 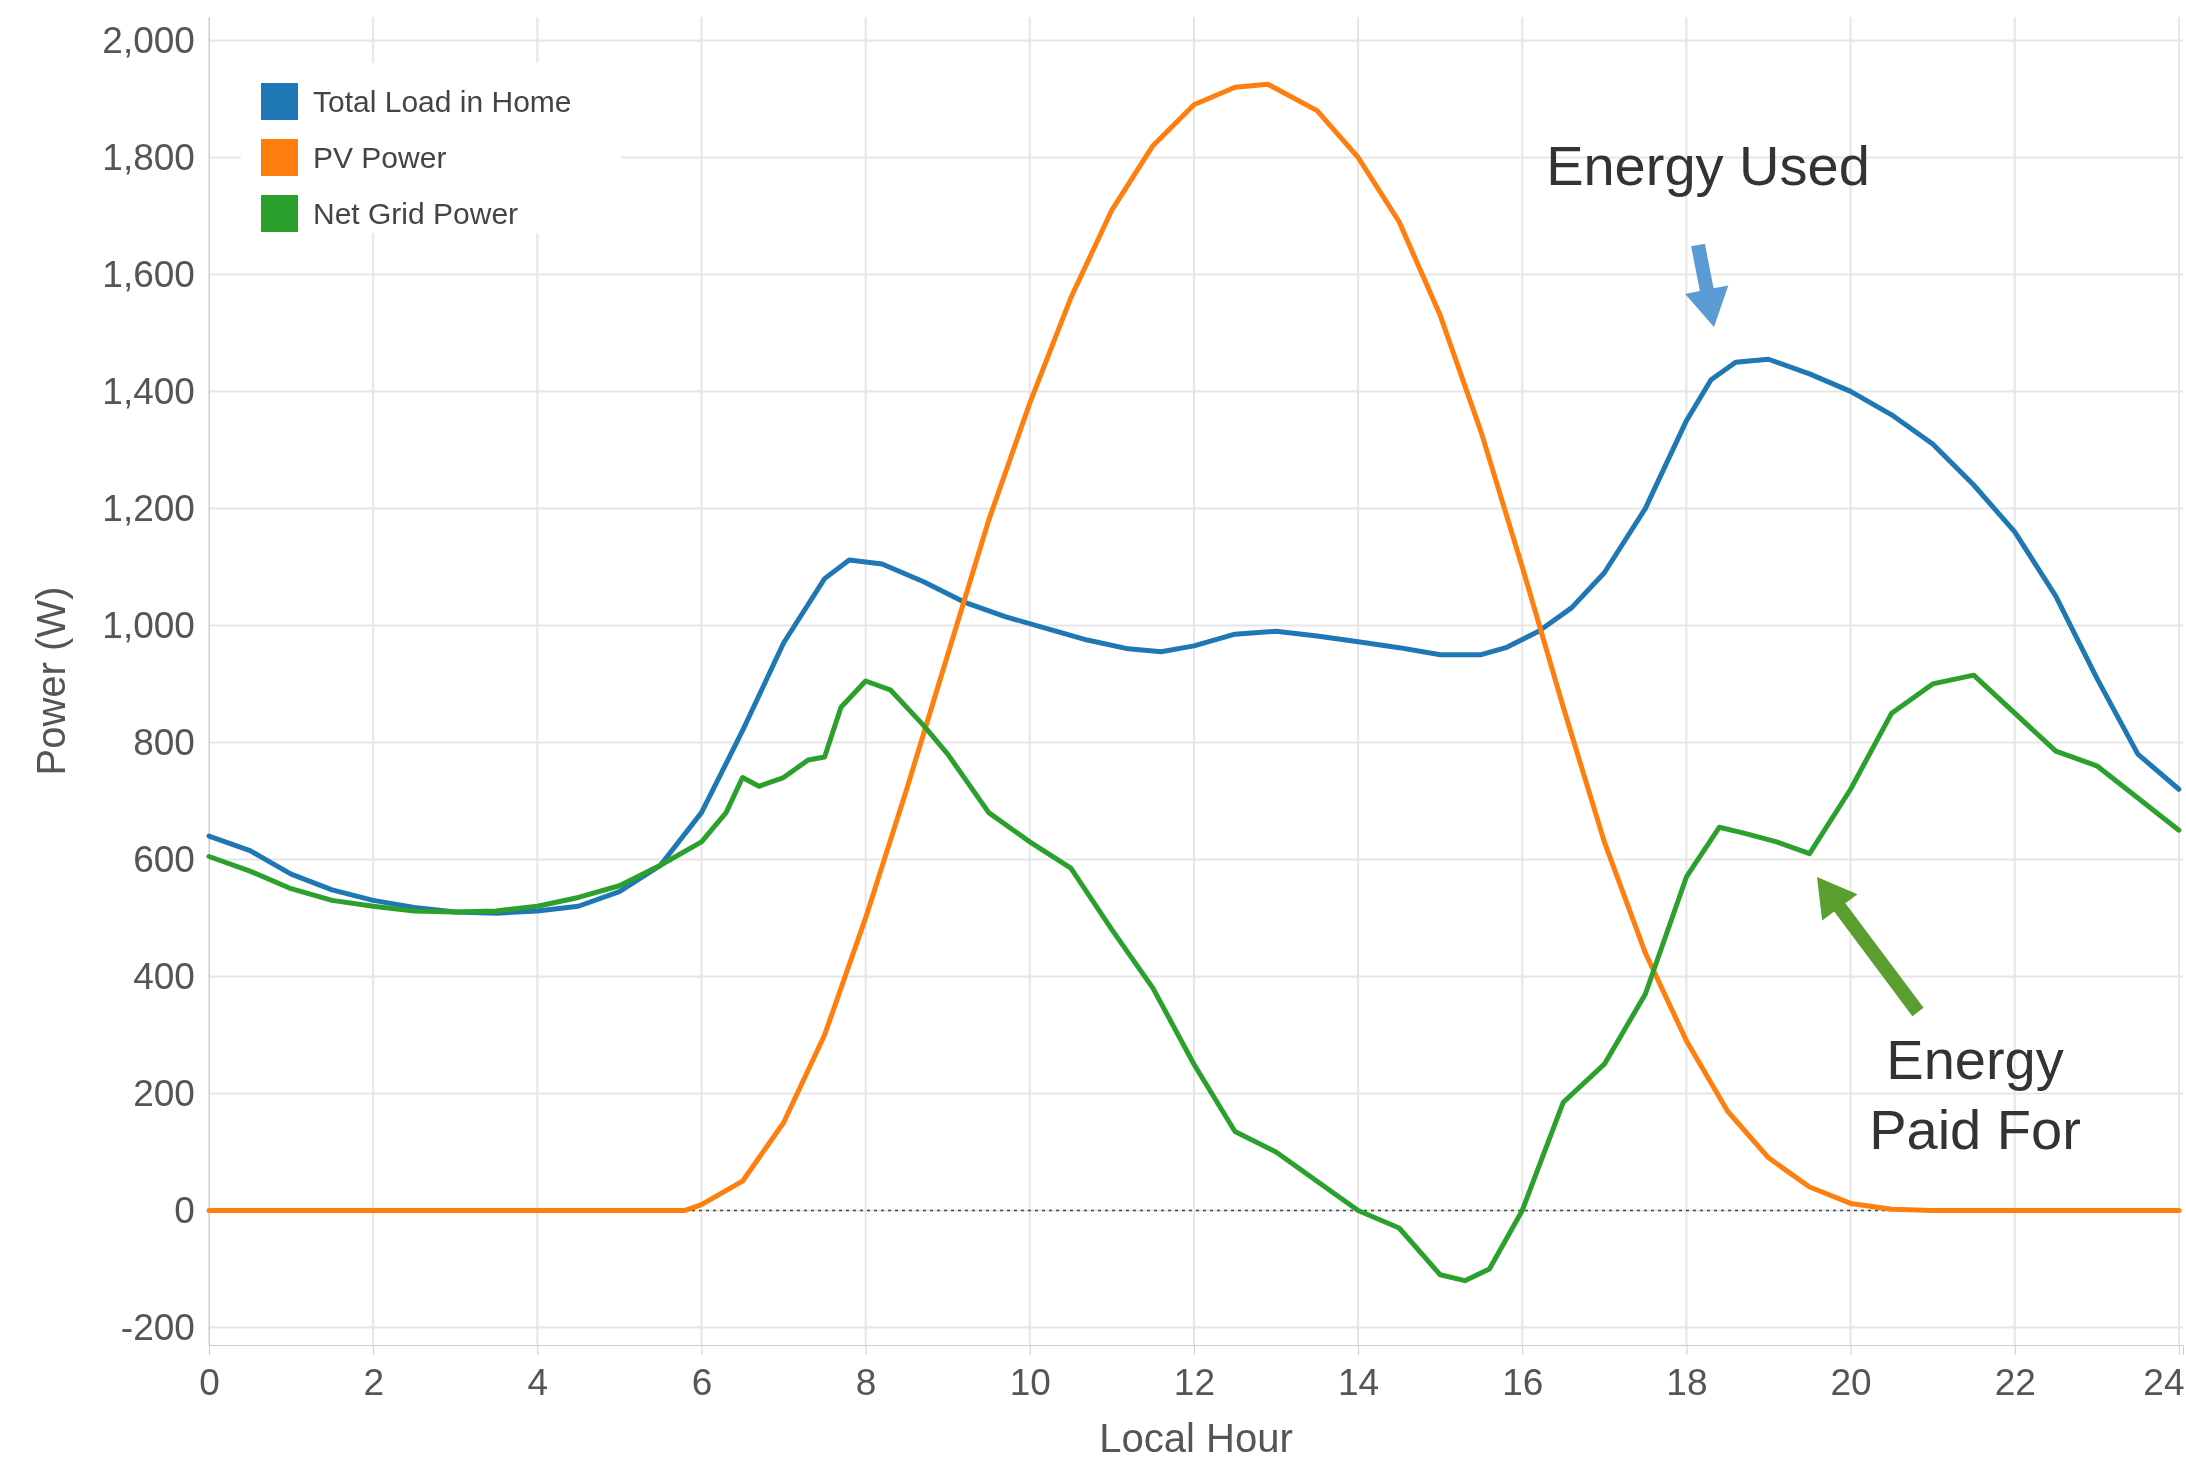 I want to click on x-tick-label: 20, so click(x=1851, y=1382).